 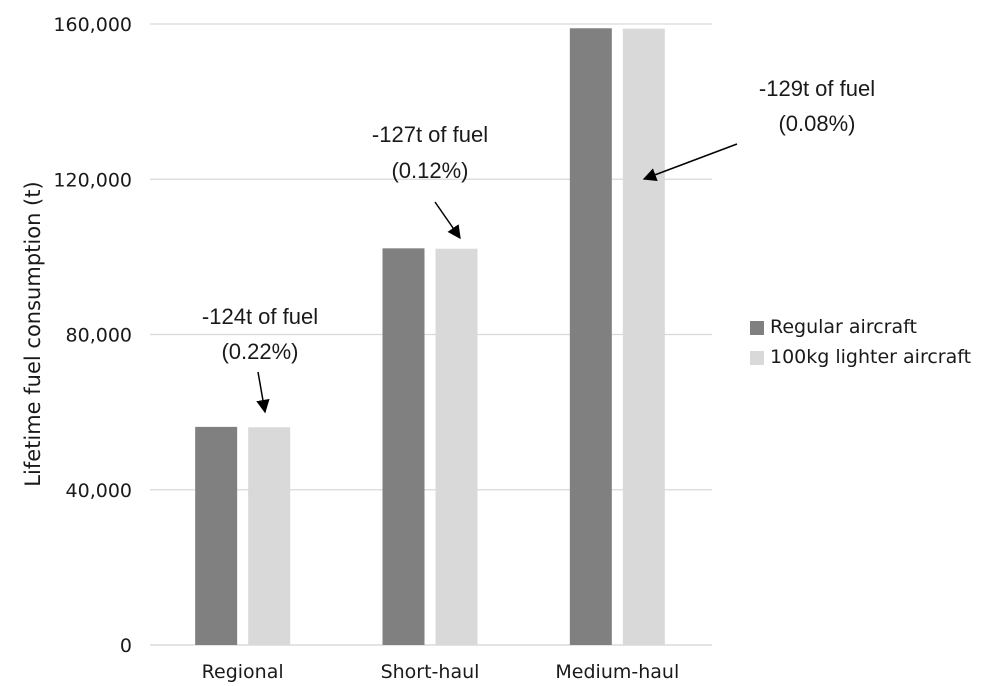 I want to click on legend: Regular aircraft 100kg lighter aircraft, so click(x=860, y=342).